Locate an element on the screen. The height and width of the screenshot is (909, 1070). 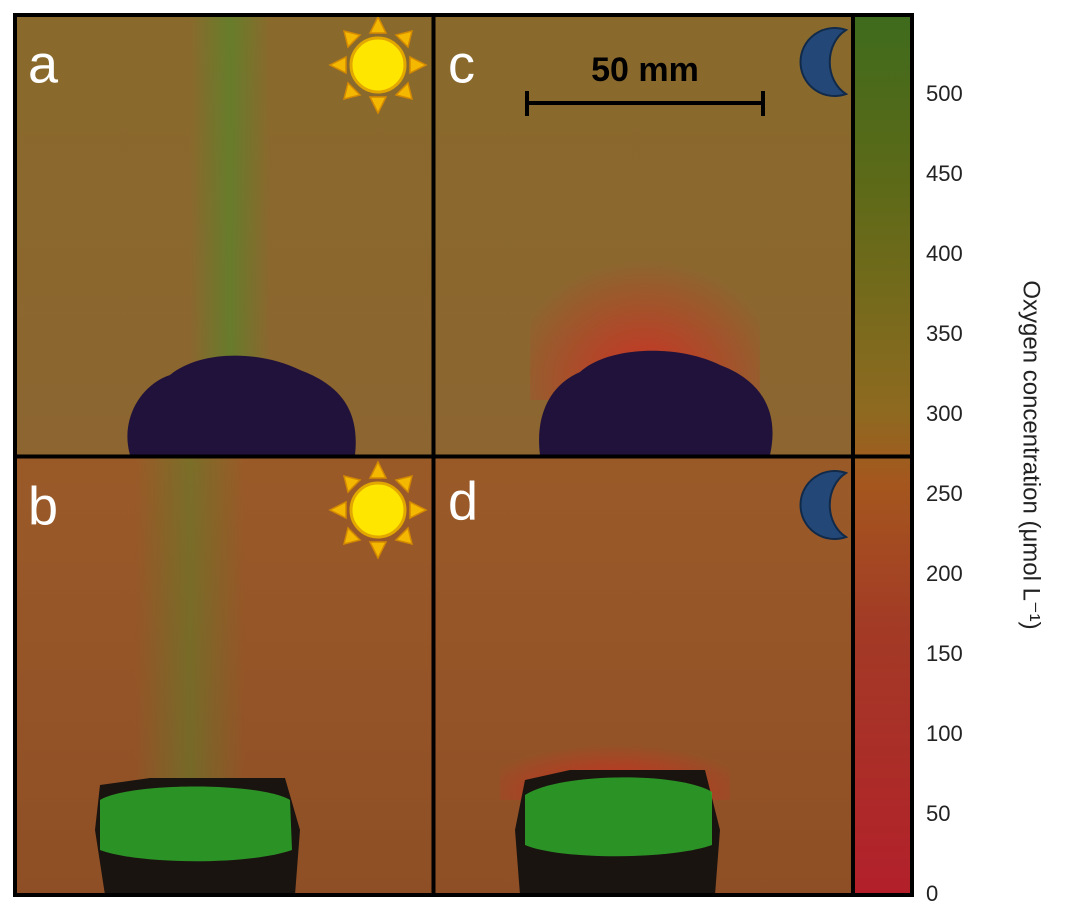
panel-label: b is located at coordinates (43, 506).